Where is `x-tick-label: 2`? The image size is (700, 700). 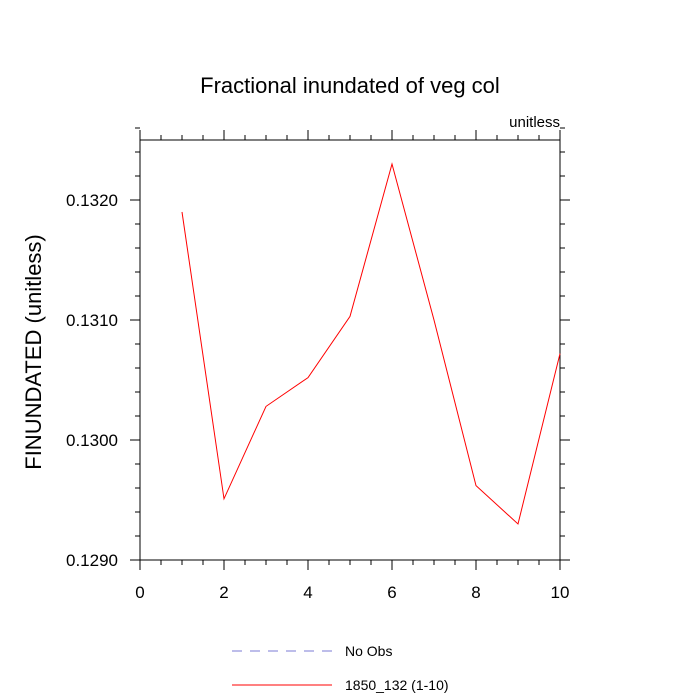
x-tick-label: 2 is located at coordinates (223, 592).